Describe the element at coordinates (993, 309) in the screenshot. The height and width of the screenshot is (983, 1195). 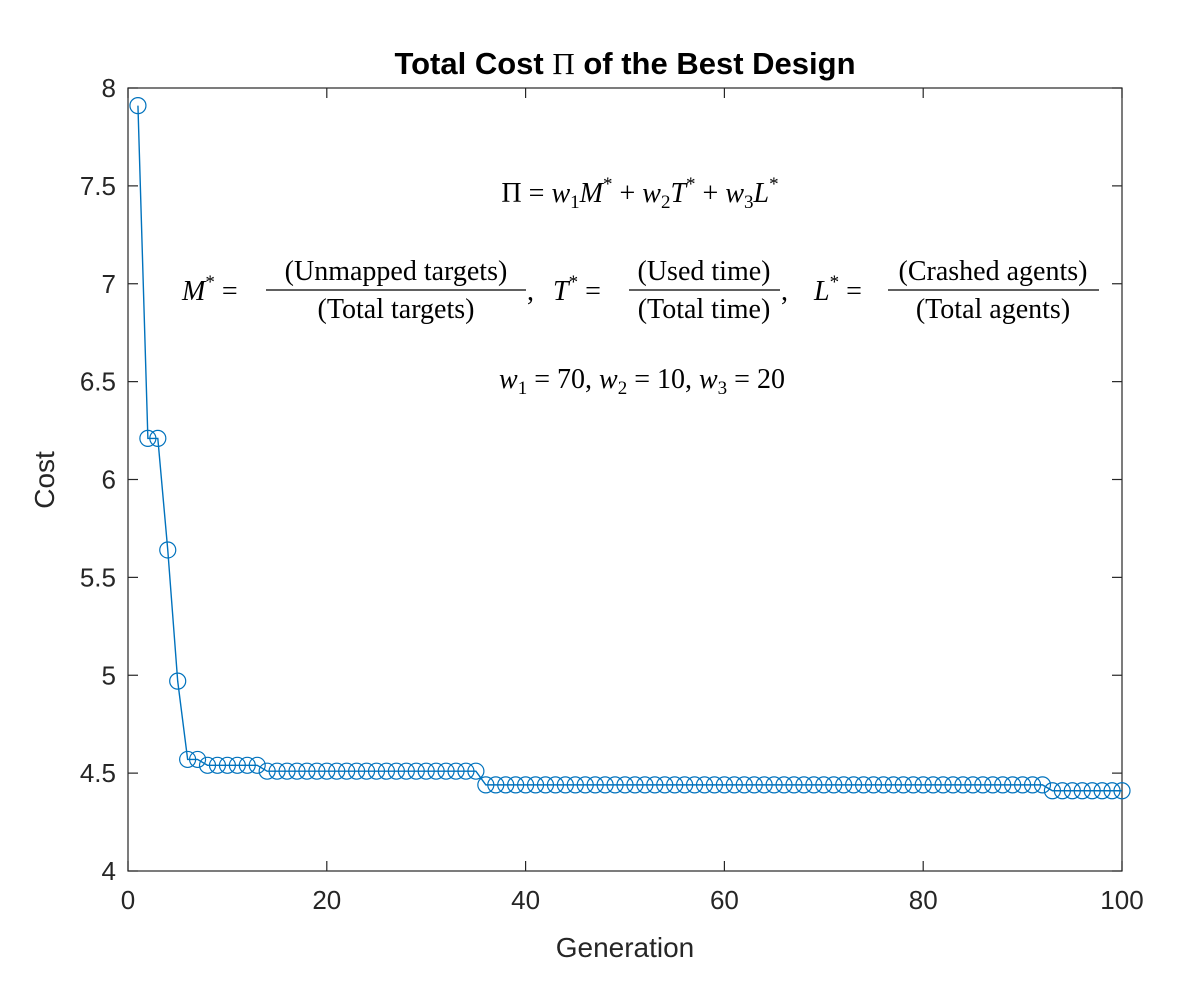
I see `svg-text: (Total agents)` at that location.